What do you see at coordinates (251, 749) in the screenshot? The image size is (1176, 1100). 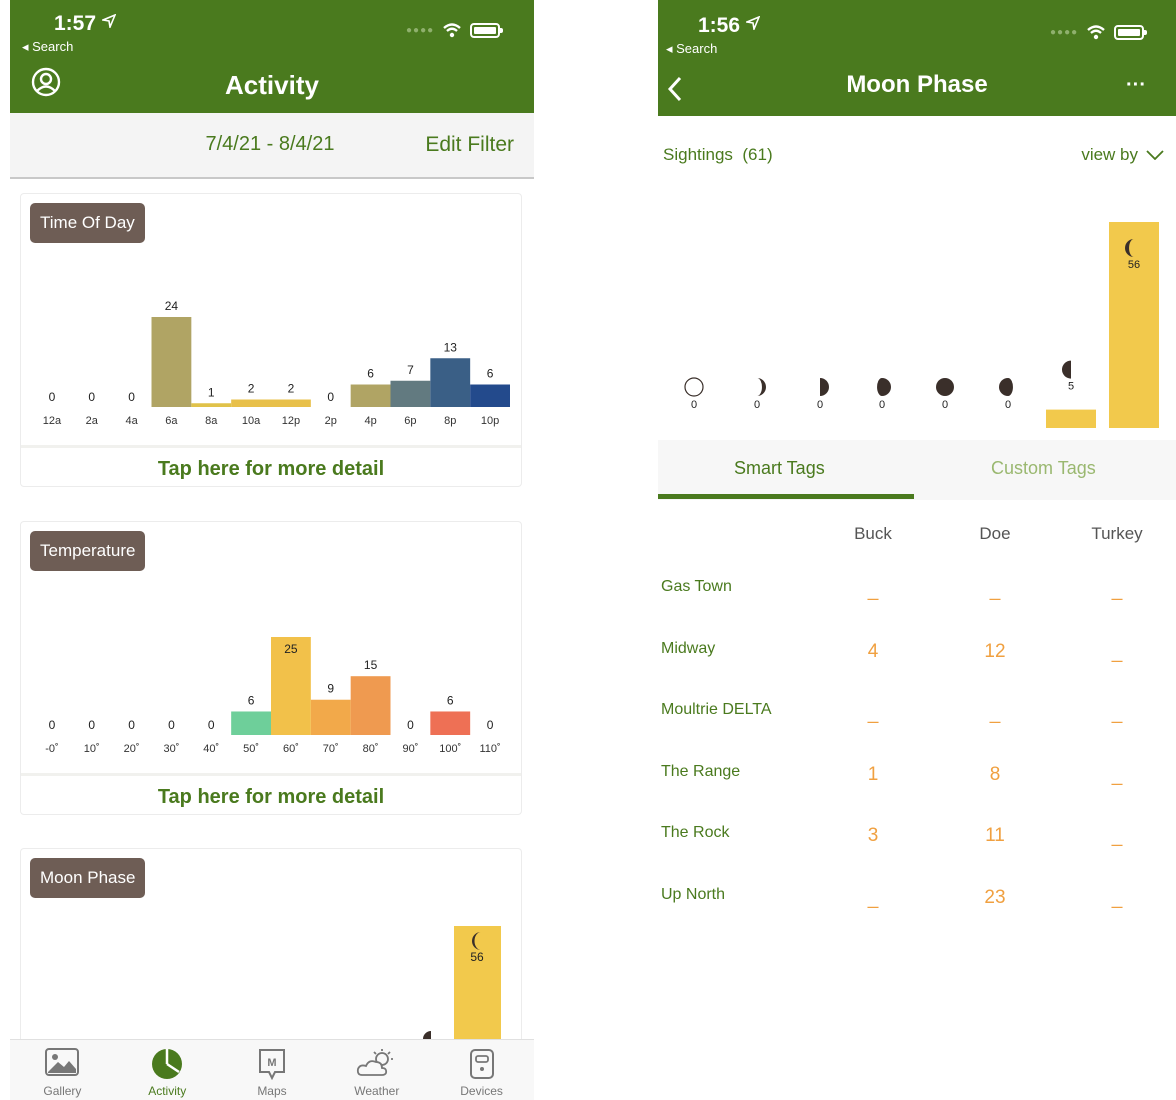 I see `chart-tick-label: 50˚` at bounding box center [251, 749].